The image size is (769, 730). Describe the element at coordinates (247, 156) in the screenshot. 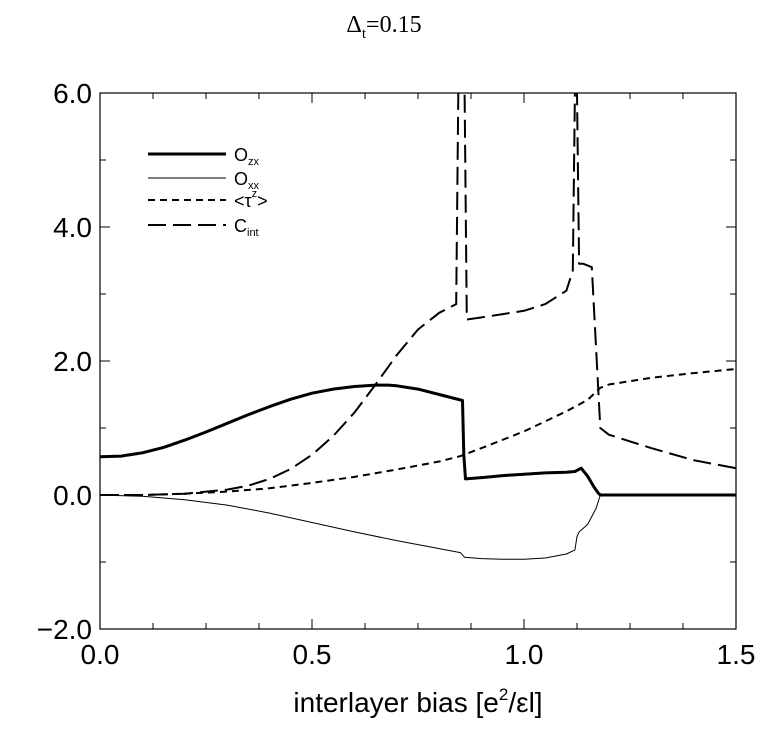

I see `legend-label-ozx: Ozx` at that location.